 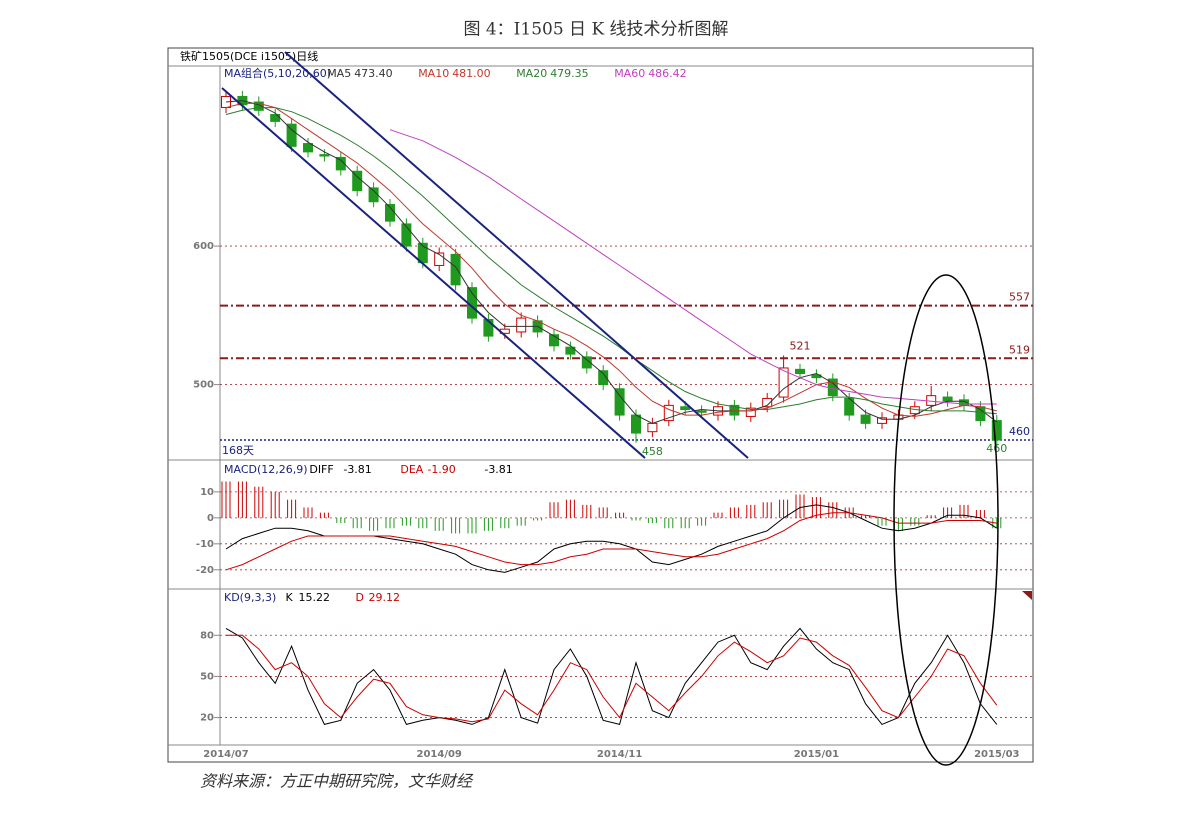 What do you see at coordinates (373, 73) in the screenshot?
I see `legend-value: 473.40` at bounding box center [373, 73].